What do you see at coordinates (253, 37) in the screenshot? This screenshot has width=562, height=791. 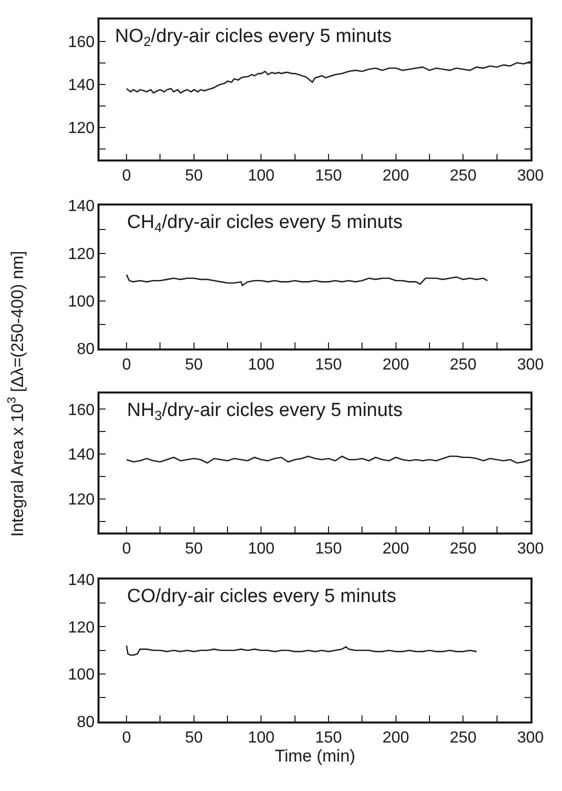 I see `annotation: NO$_{2}$/dry-air cicles every 5 minuts` at bounding box center [253, 37].